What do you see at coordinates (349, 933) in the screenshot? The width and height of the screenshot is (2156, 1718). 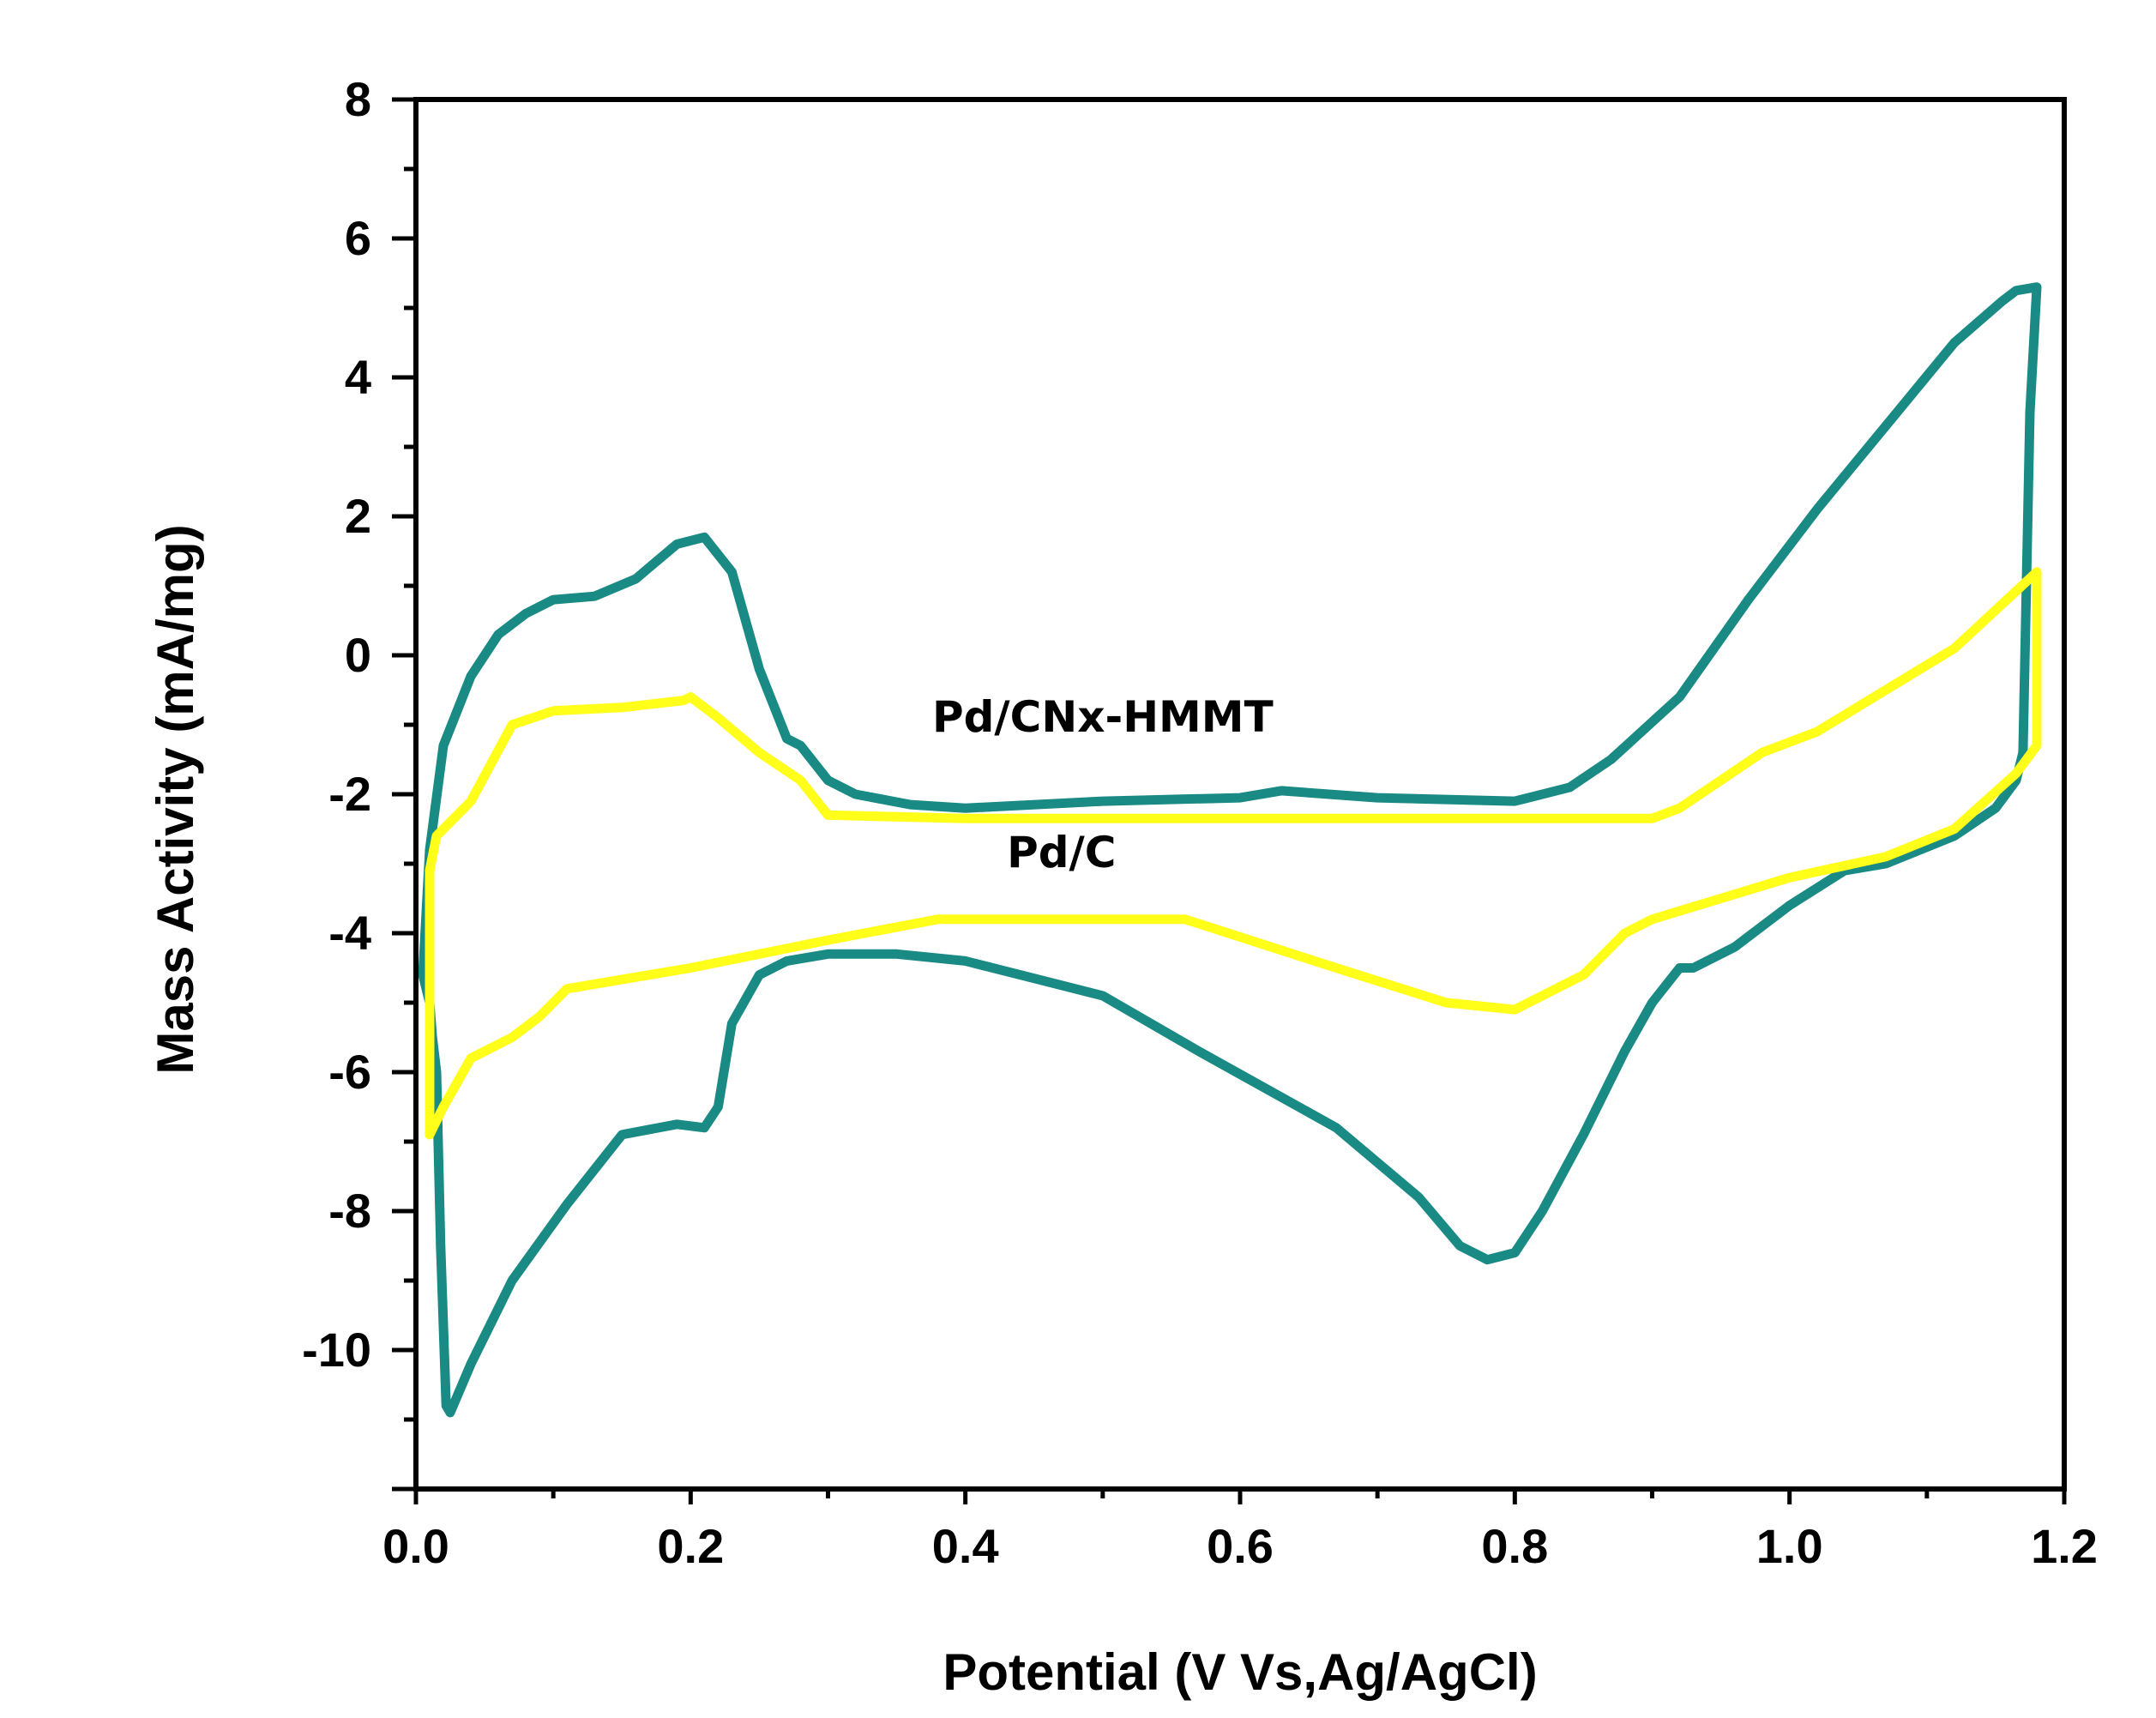 I see `y-tick-label: -4` at bounding box center [349, 933].